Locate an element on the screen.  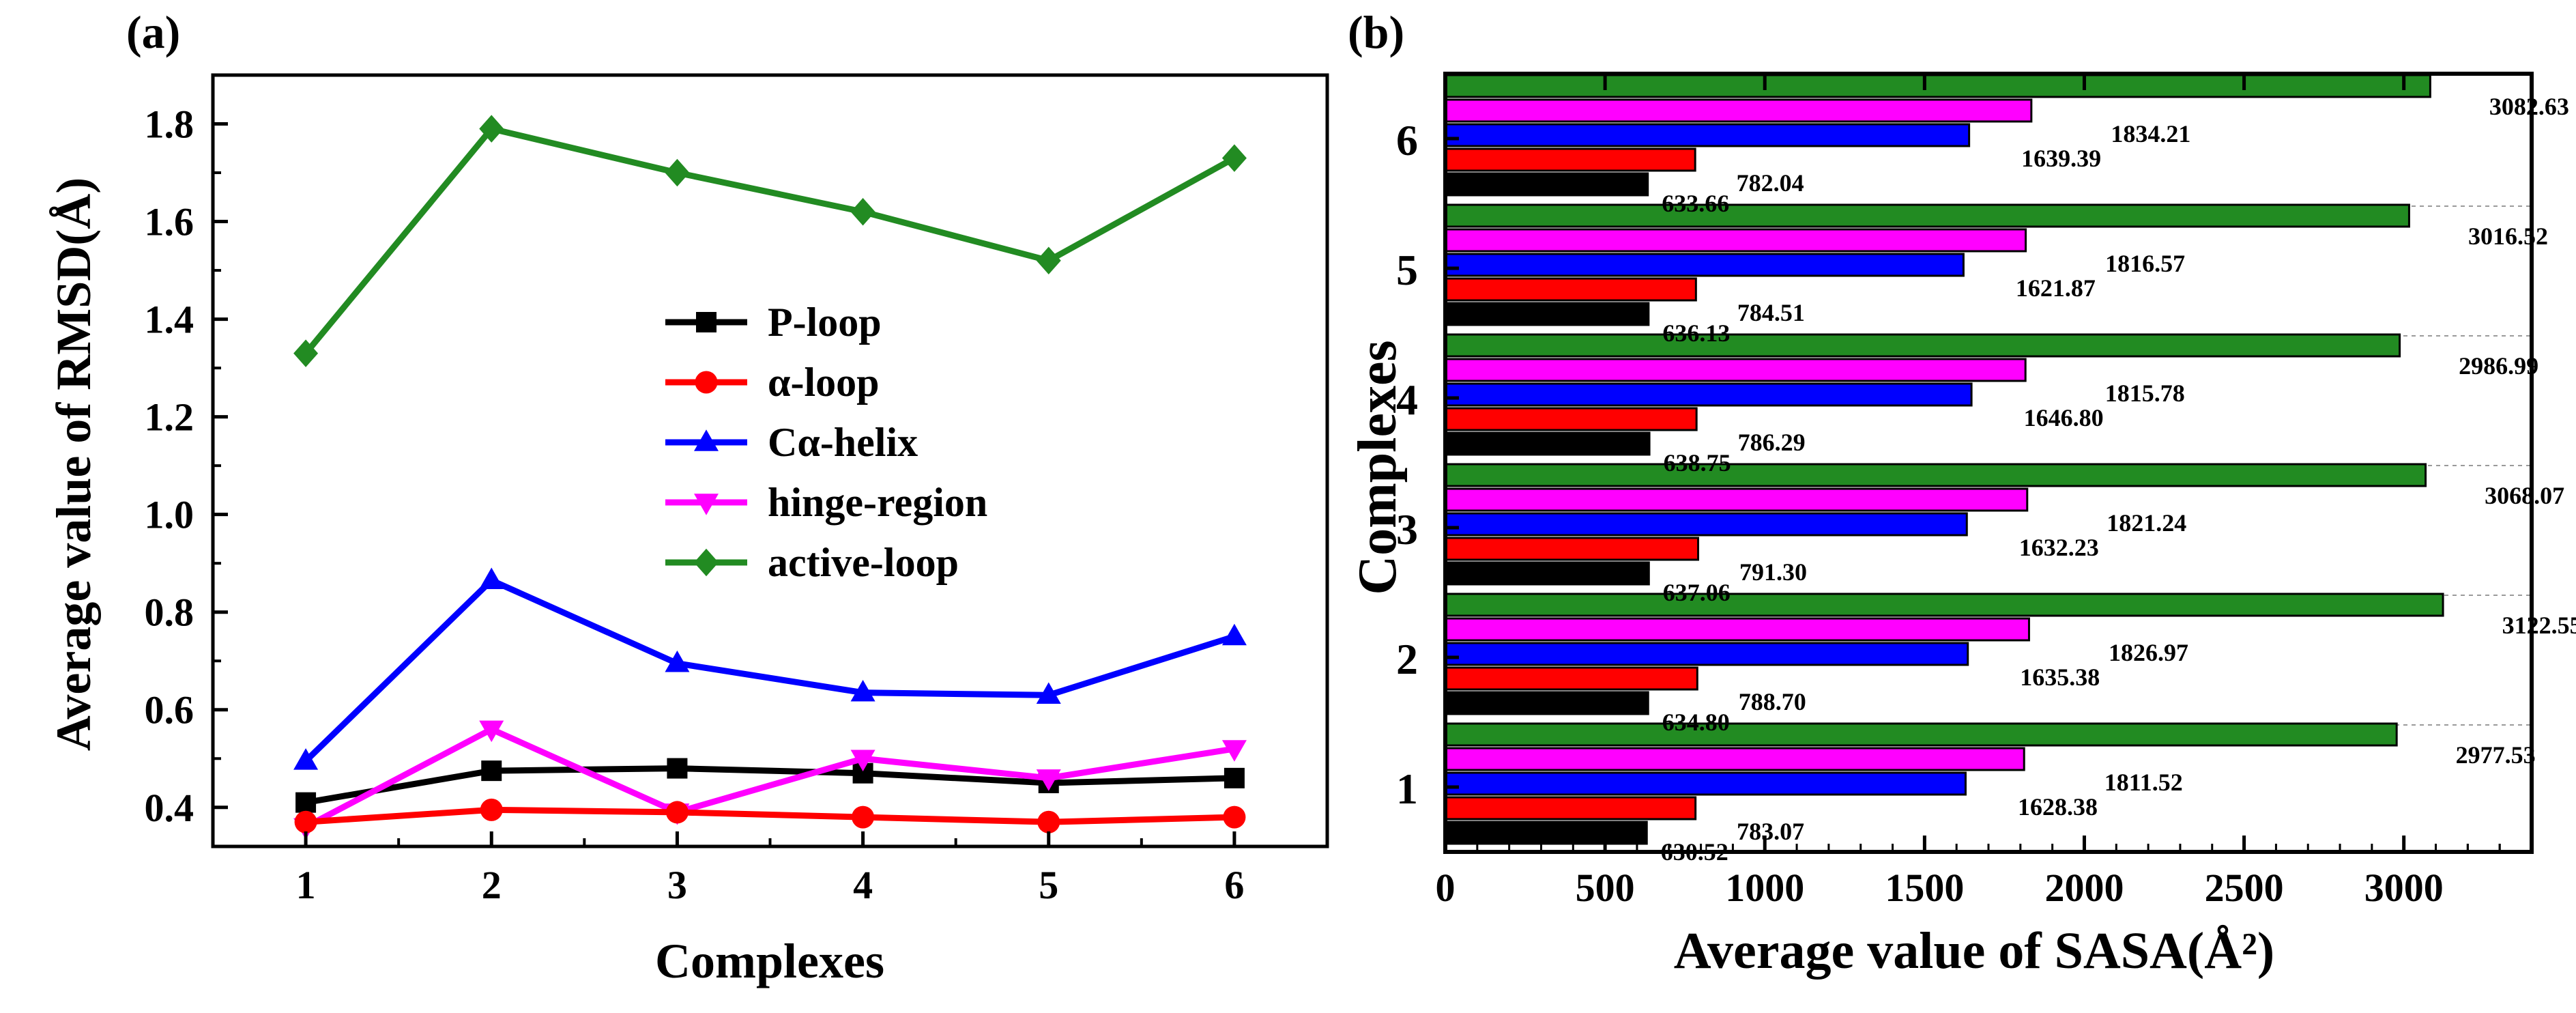
chart-b-y-tick-label: 2 is located at coordinates (1407, 659).